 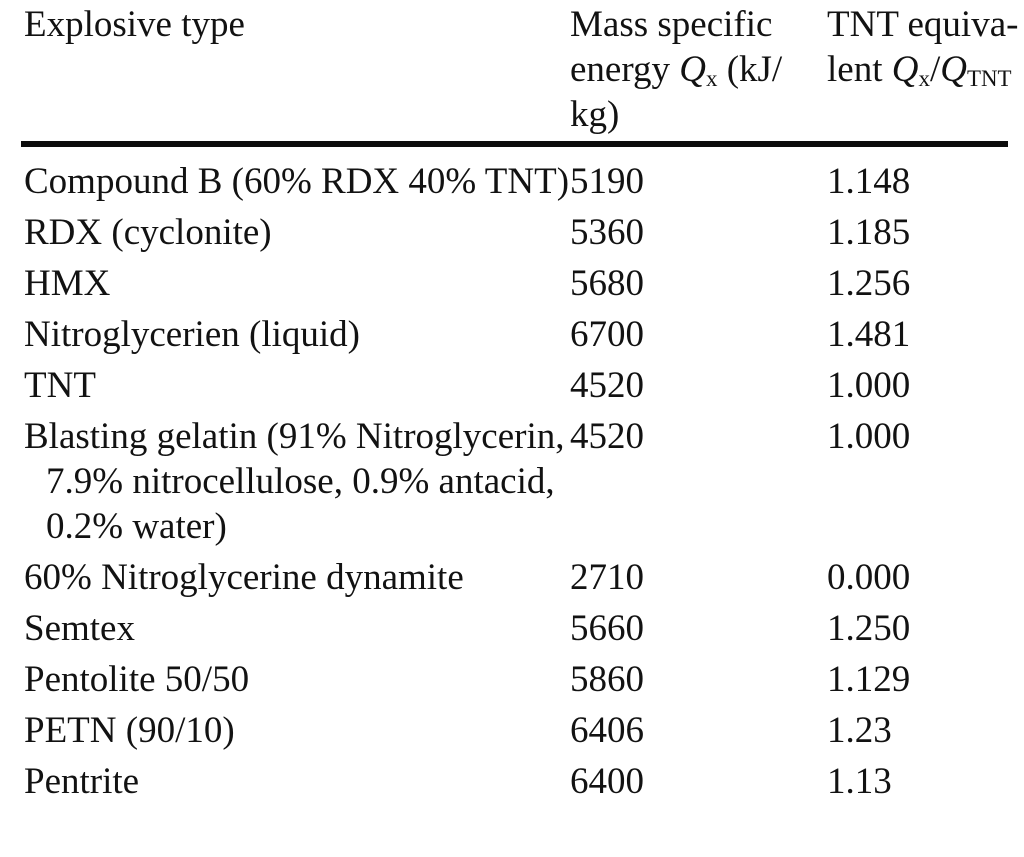 I want to click on table-row: RDX (cyclonite) 5360 1.185, so click(x=524, y=232).